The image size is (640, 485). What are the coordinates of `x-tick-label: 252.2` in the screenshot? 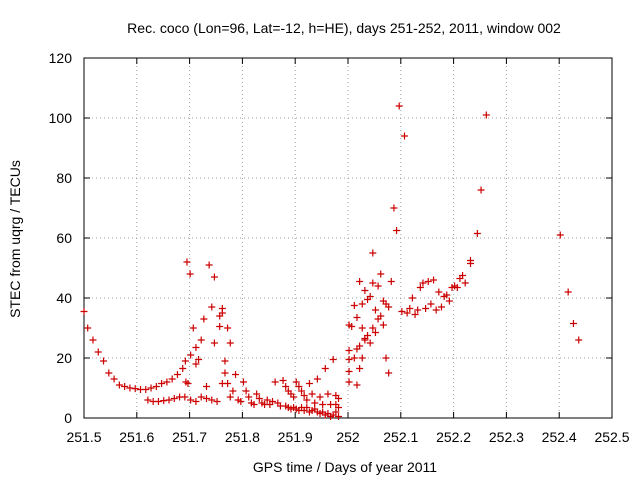 It's located at (453, 437).